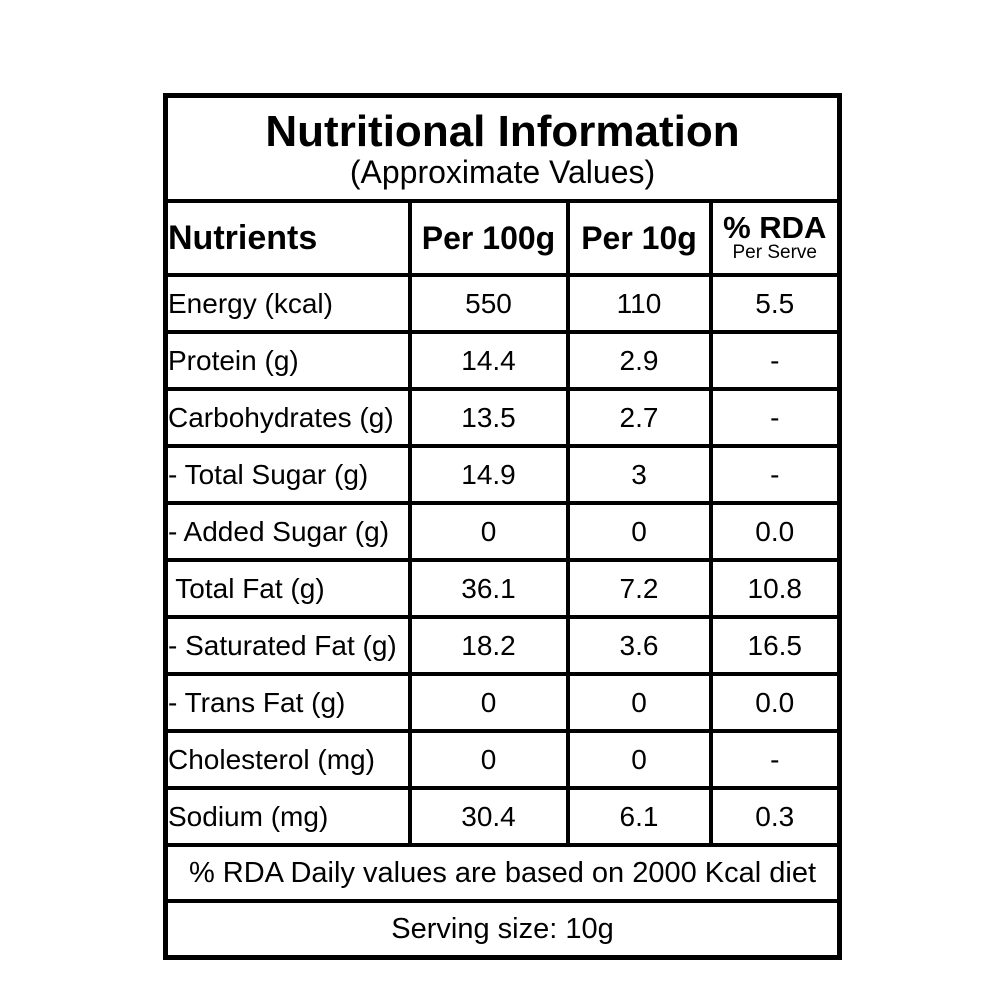  What do you see at coordinates (287, 531) in the screenshot?
I see `nutrient-label: - Added Sugar (g)` at bounding box center [287, 531].